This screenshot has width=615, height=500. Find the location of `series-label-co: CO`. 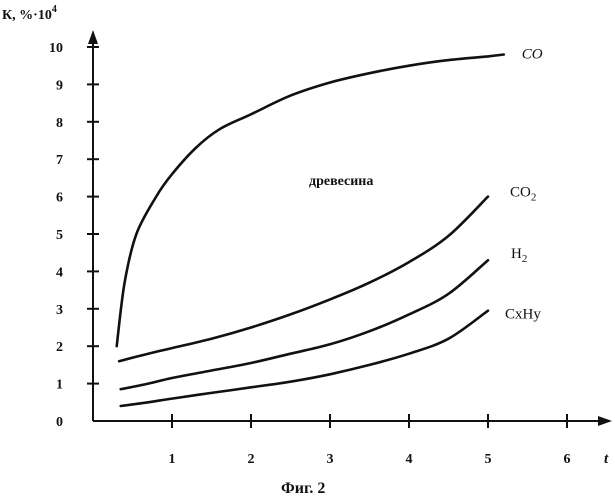

series-label-co: CO is located at coordinates (532, 55).